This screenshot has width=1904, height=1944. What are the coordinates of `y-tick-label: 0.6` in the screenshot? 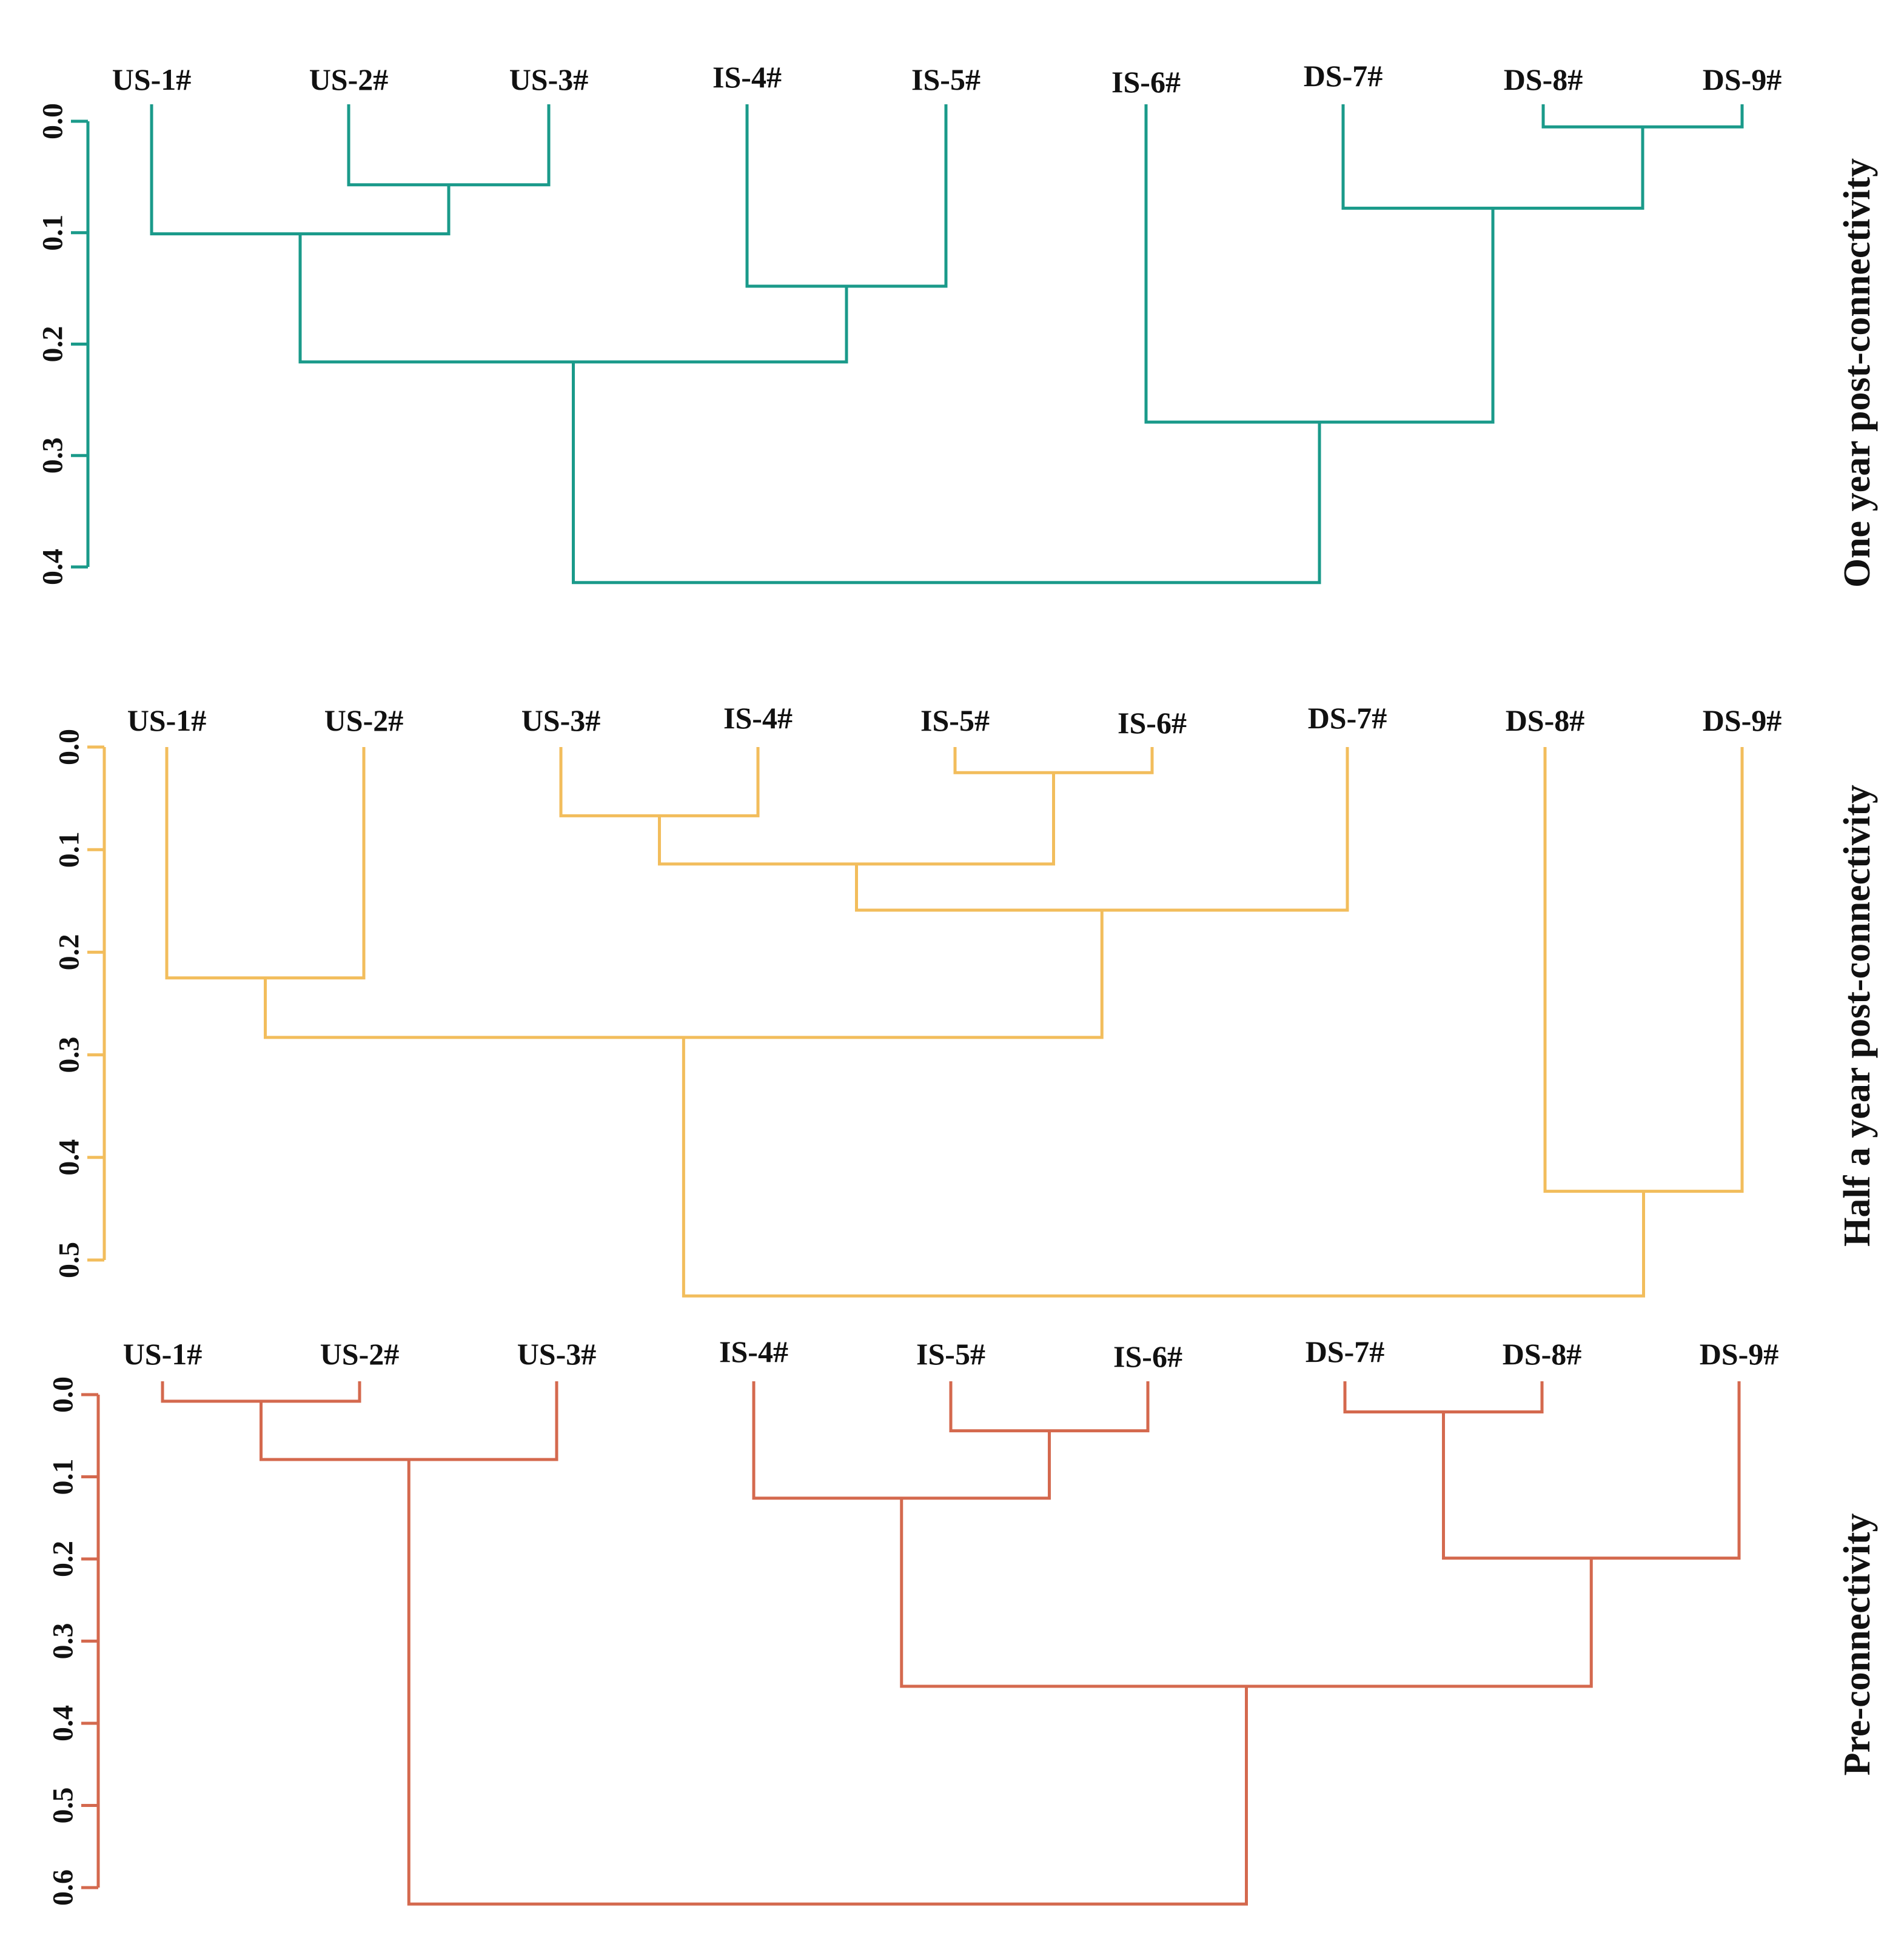 It's located at (63, 1887).